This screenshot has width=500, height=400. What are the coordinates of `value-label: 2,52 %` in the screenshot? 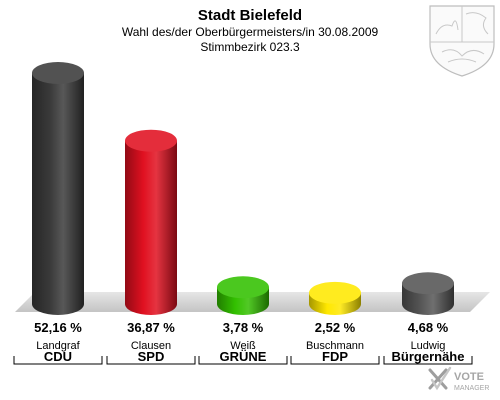 It's located at (335, 327).